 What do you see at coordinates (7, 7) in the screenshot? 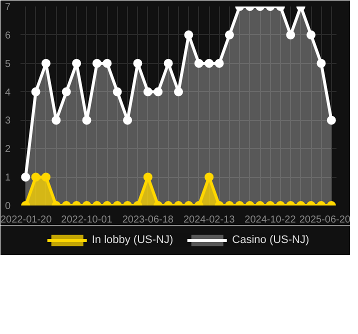
I see `y-tick-label: 7` at bounding box center [7, 7].